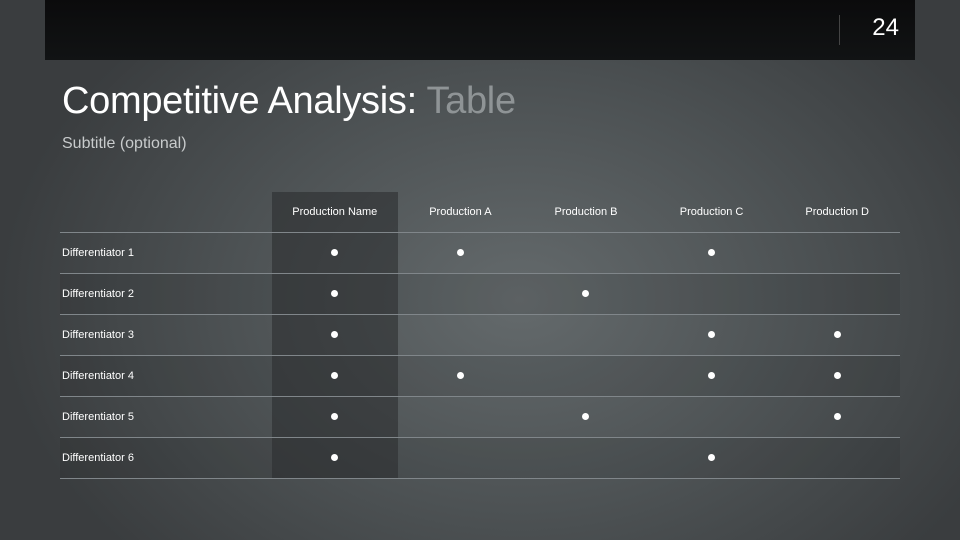 This screenshot has height=540, width=960. Describe the element at coordinates (586, 212) in the screenshot. I see `column-header: Production B` at that location.